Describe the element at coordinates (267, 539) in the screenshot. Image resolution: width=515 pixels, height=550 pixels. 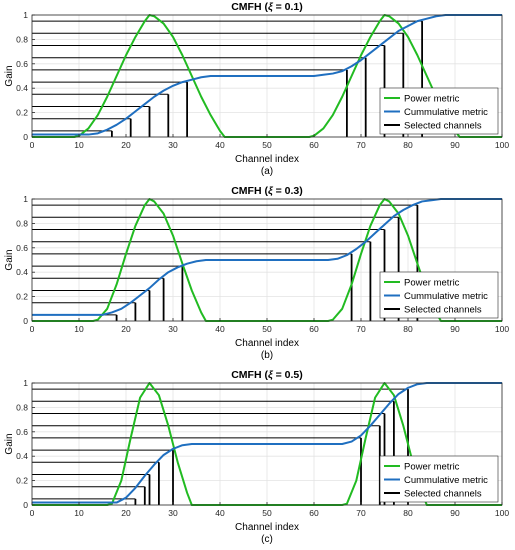
I see `panel-label: (c)` at that location.